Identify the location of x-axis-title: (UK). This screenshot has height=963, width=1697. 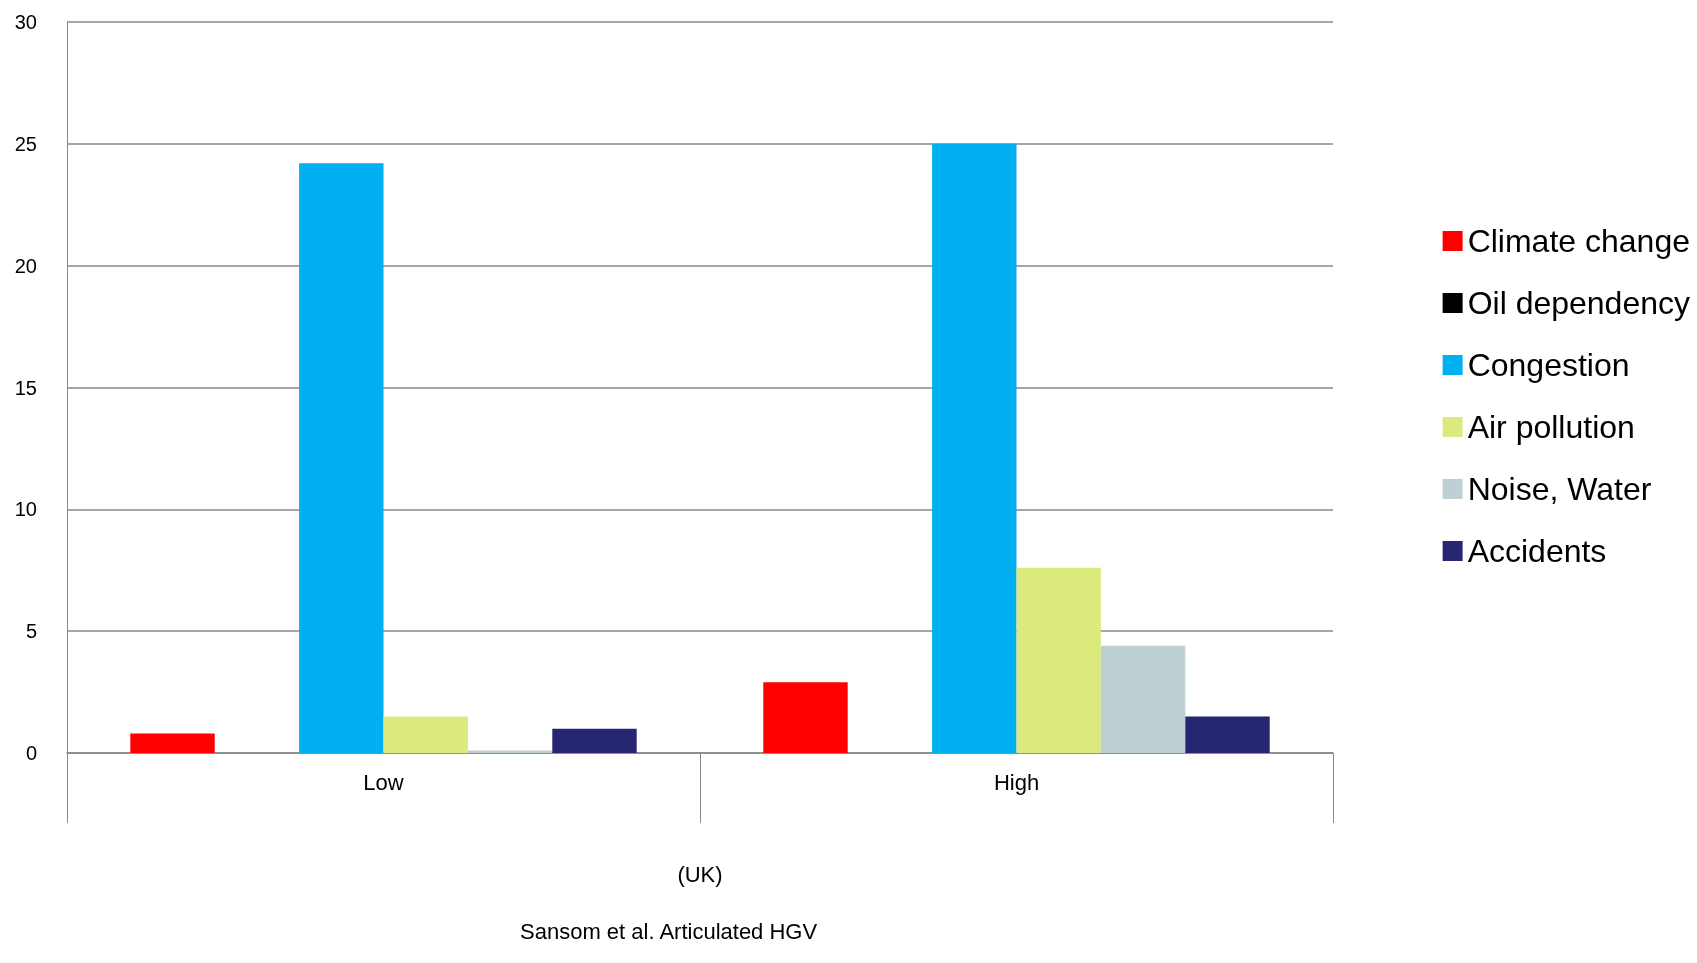
(700, 874).